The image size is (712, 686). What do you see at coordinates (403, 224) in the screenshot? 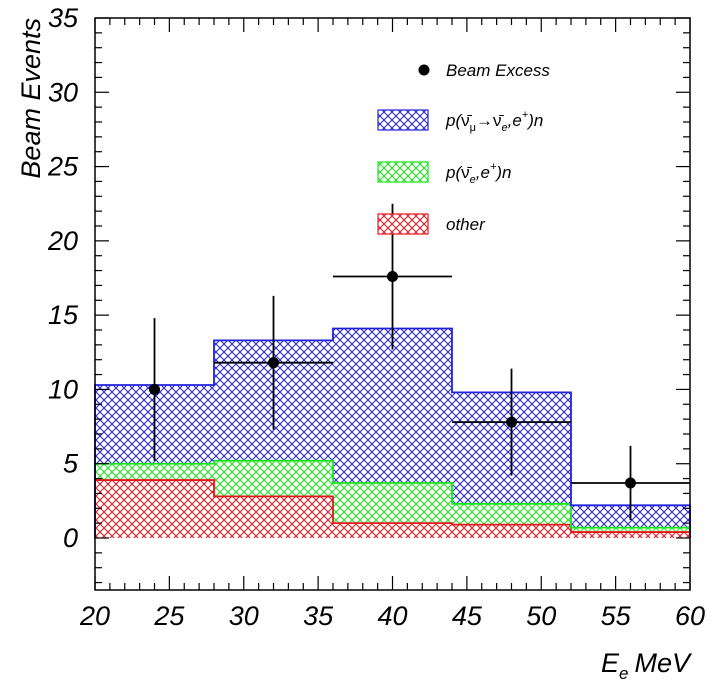
I see `legend-swatch-other` at bounding box center [403, 224].